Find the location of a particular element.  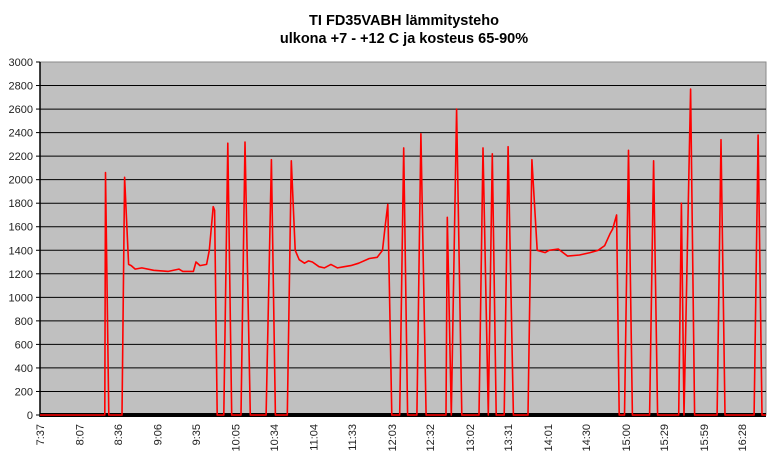

x-tick-label: 10:34 is located at coordinates (275, 438).